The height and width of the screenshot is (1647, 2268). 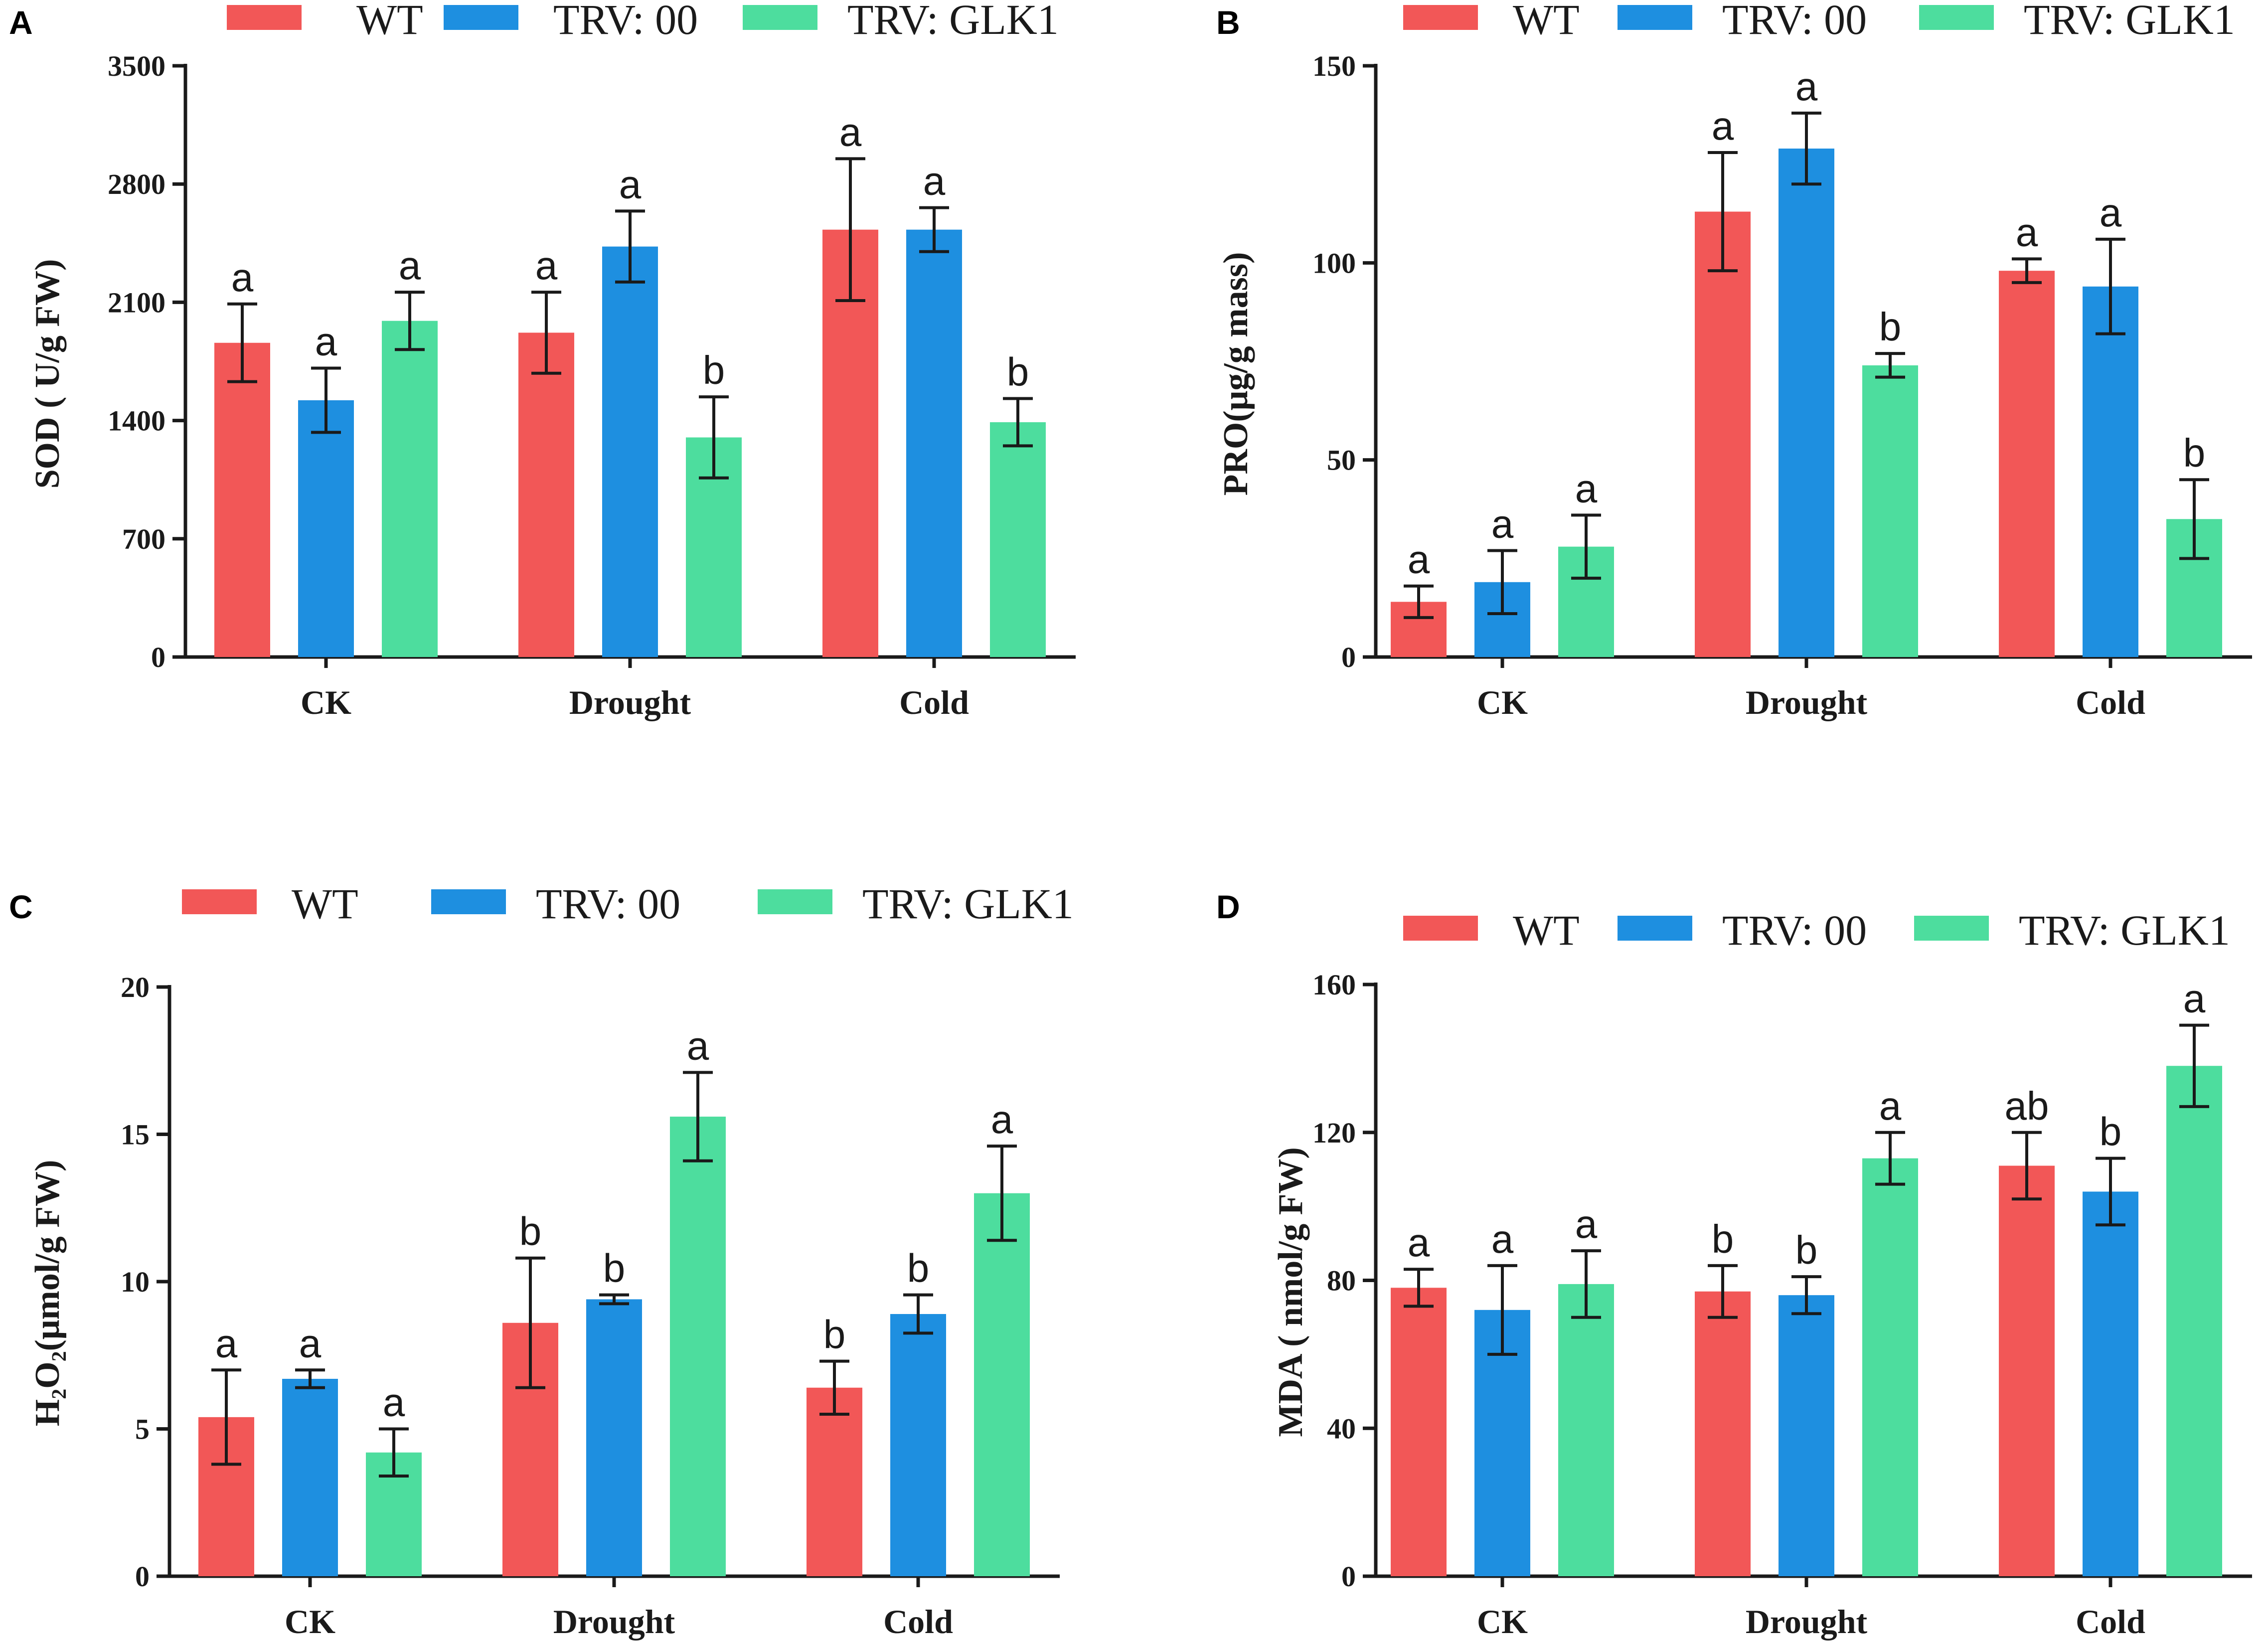 I want to click on y-tick-label: 15, so click(x=135, y=1135).